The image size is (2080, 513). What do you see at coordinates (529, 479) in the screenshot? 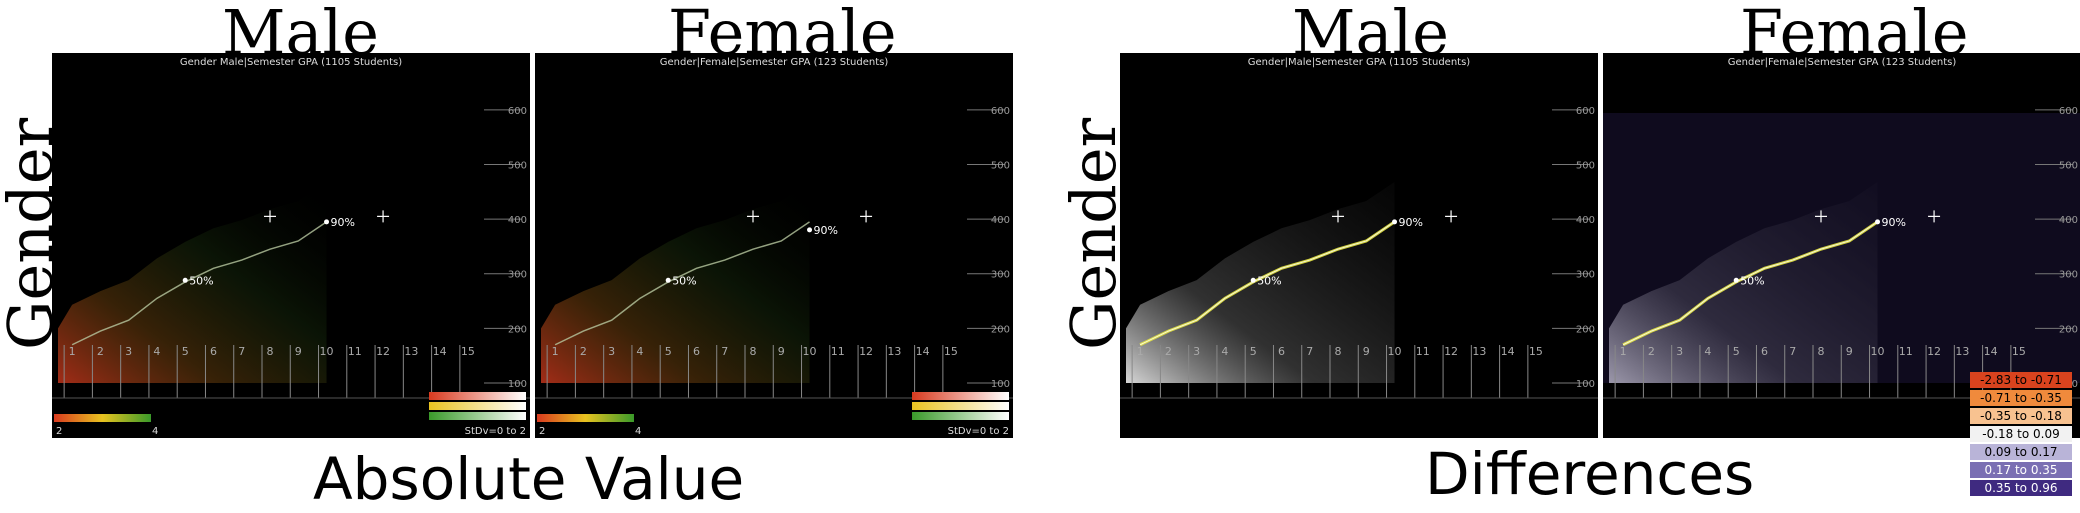
I see `footer-absolute-value: Absolute Value` at bounding box center [529, 479].